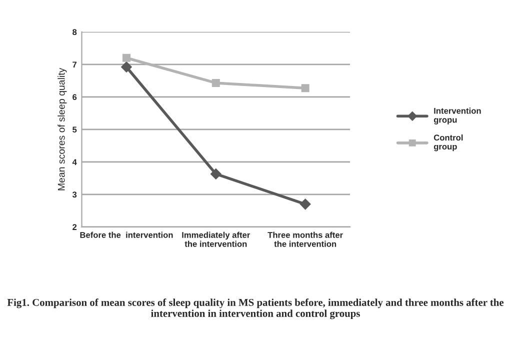 This screenshot has width=511, height=347. Describe the element at coordinates (74, 65) in the screenshot. I see `y-tick-label: 7` at that location.